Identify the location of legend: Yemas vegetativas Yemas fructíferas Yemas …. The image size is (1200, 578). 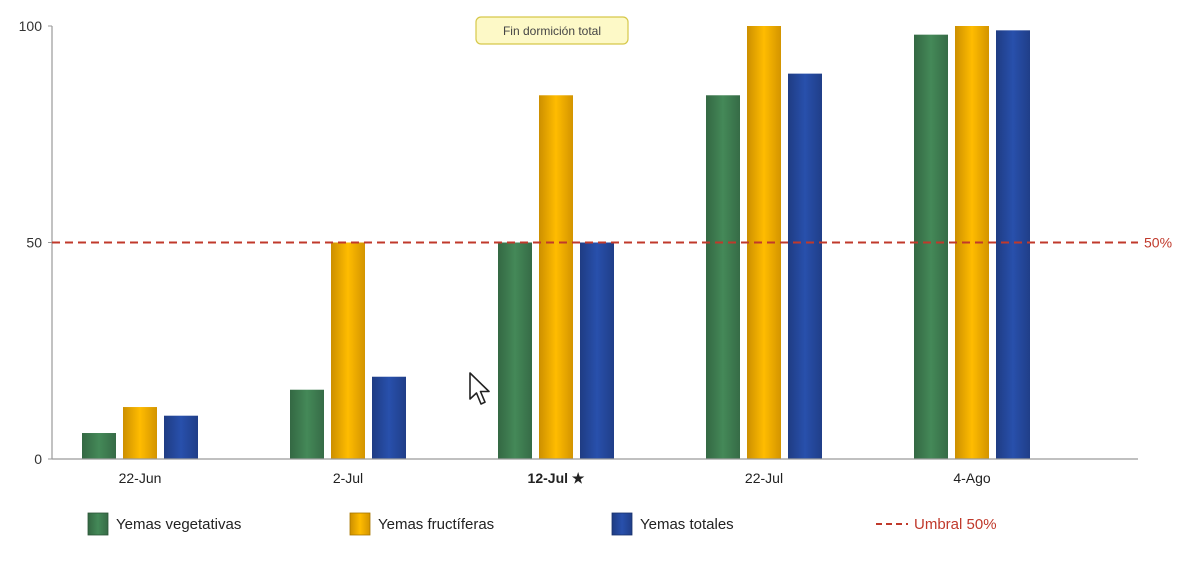
(542, 524).